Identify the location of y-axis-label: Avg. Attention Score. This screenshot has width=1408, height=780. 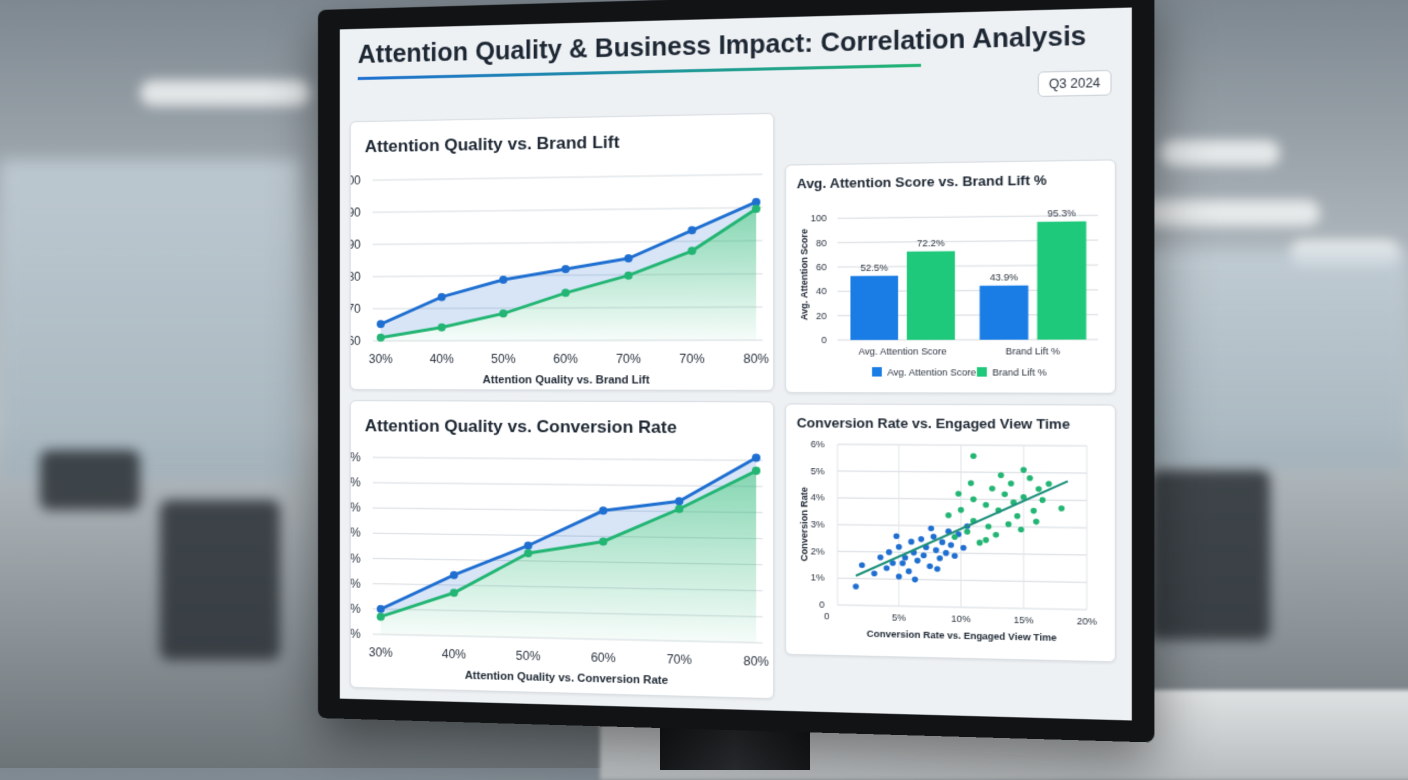
(804, 275).